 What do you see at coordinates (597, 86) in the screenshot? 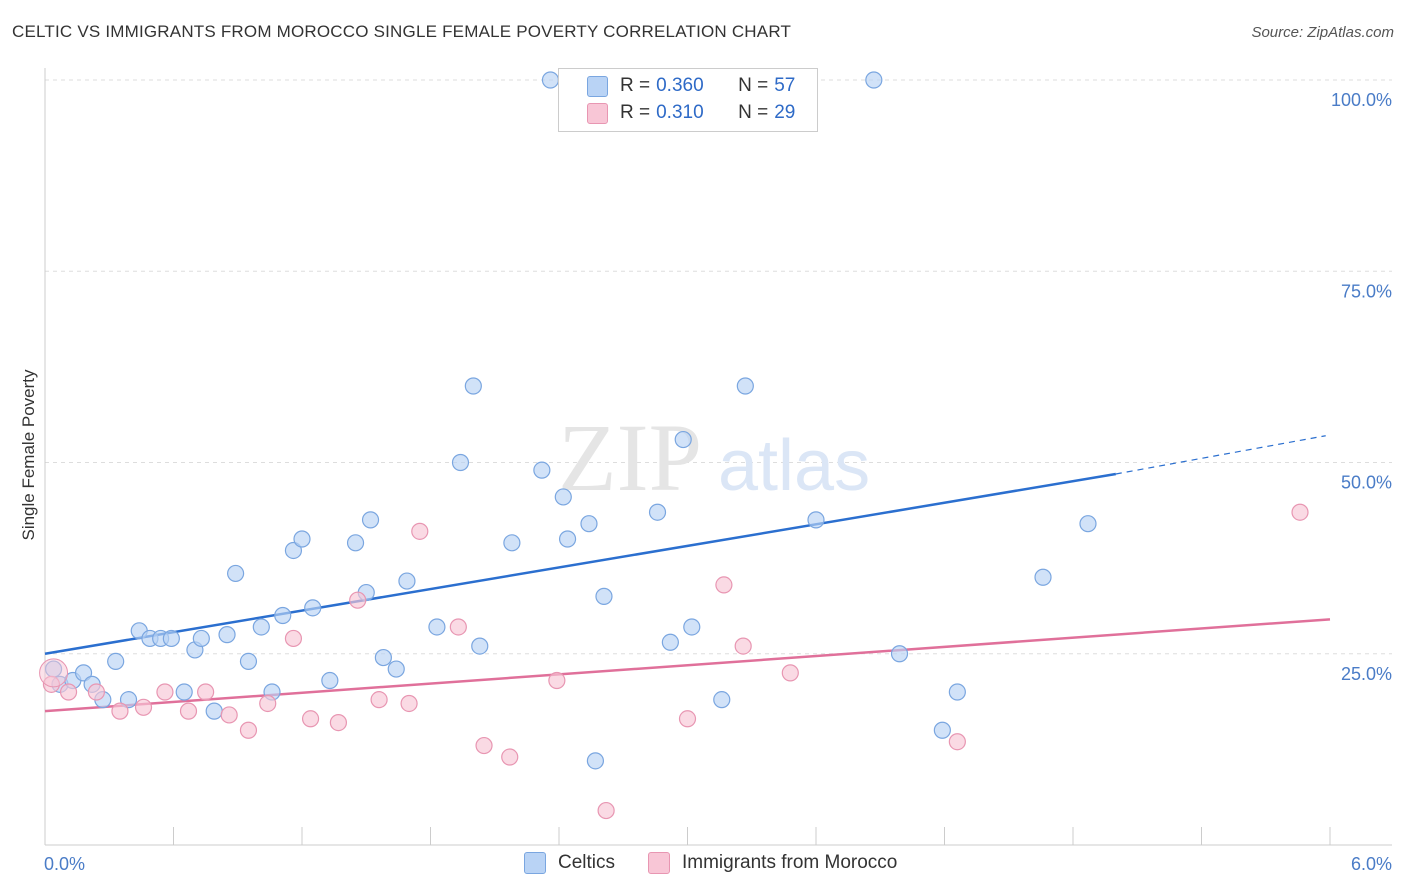
I see `legend-swatch-celtic` at bounding box center [597, 86].